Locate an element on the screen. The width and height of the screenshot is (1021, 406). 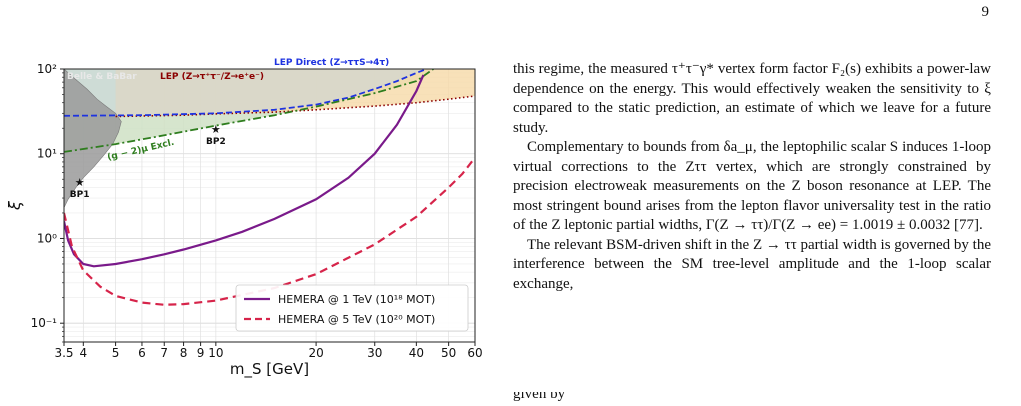
x-tick-label: 9 is located at coordinates (201, 353).